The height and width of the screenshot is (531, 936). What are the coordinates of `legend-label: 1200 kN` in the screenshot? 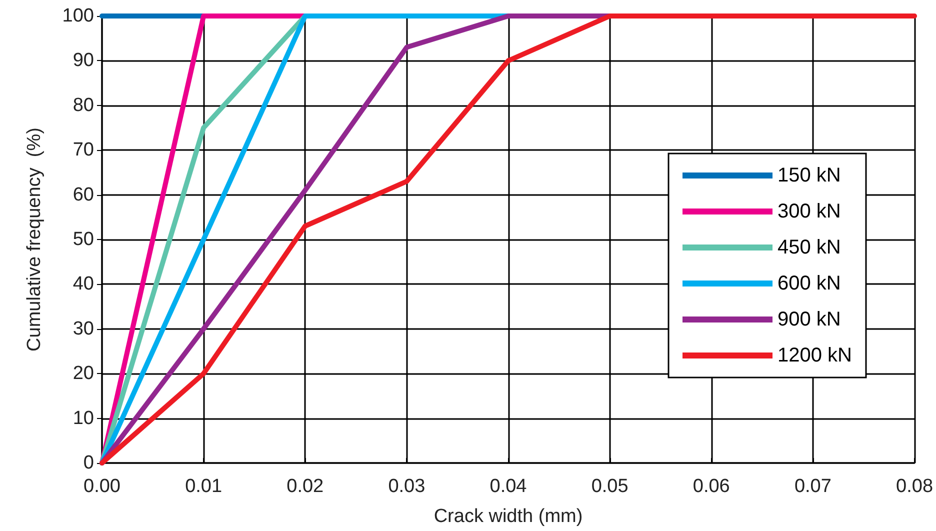 It's located at (815, 355).